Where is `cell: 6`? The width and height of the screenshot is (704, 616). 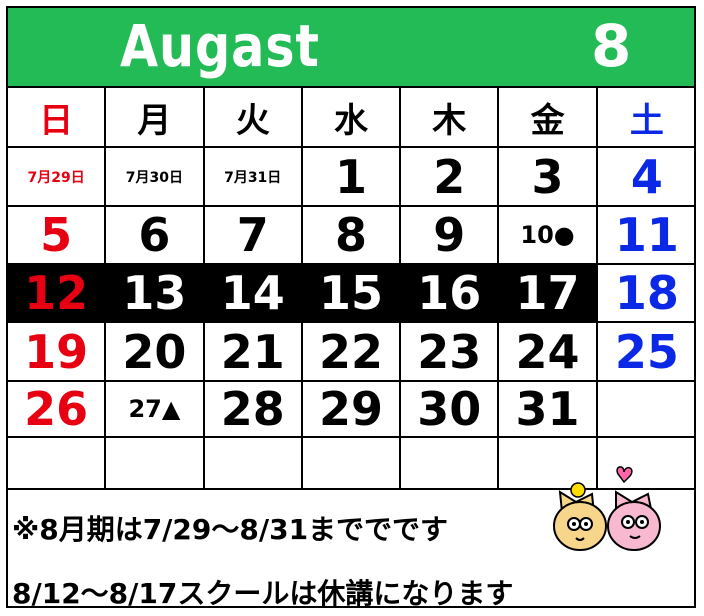 cell: 6 is located at coordinates (155, 236).